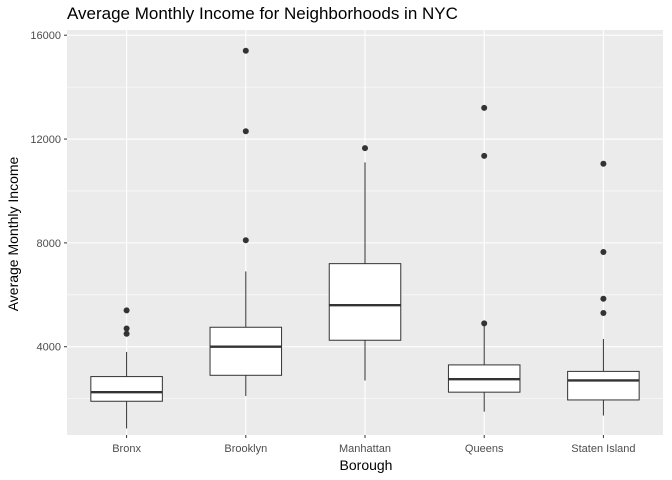  I want to click on x-tick-label: Manhattan, so click(365, 449).